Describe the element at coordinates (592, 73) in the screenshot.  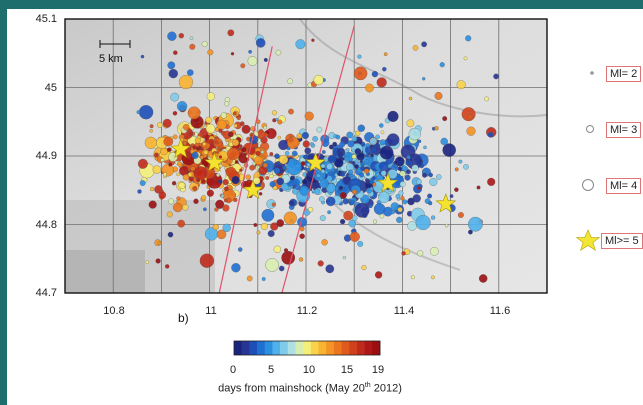
I see `legend-symbol-ml2` at that location.